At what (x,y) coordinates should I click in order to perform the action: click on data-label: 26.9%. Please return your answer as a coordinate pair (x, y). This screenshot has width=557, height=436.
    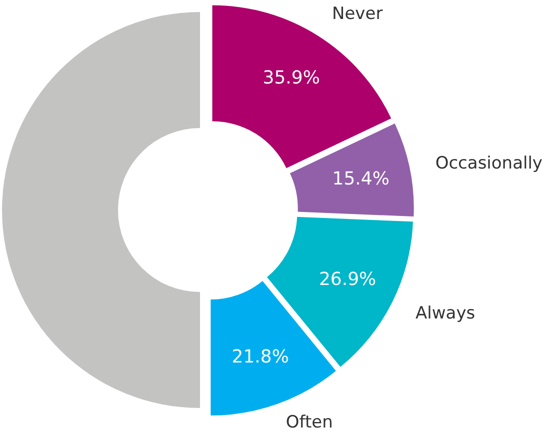
    Looking at the image, I should click on (347, 279).